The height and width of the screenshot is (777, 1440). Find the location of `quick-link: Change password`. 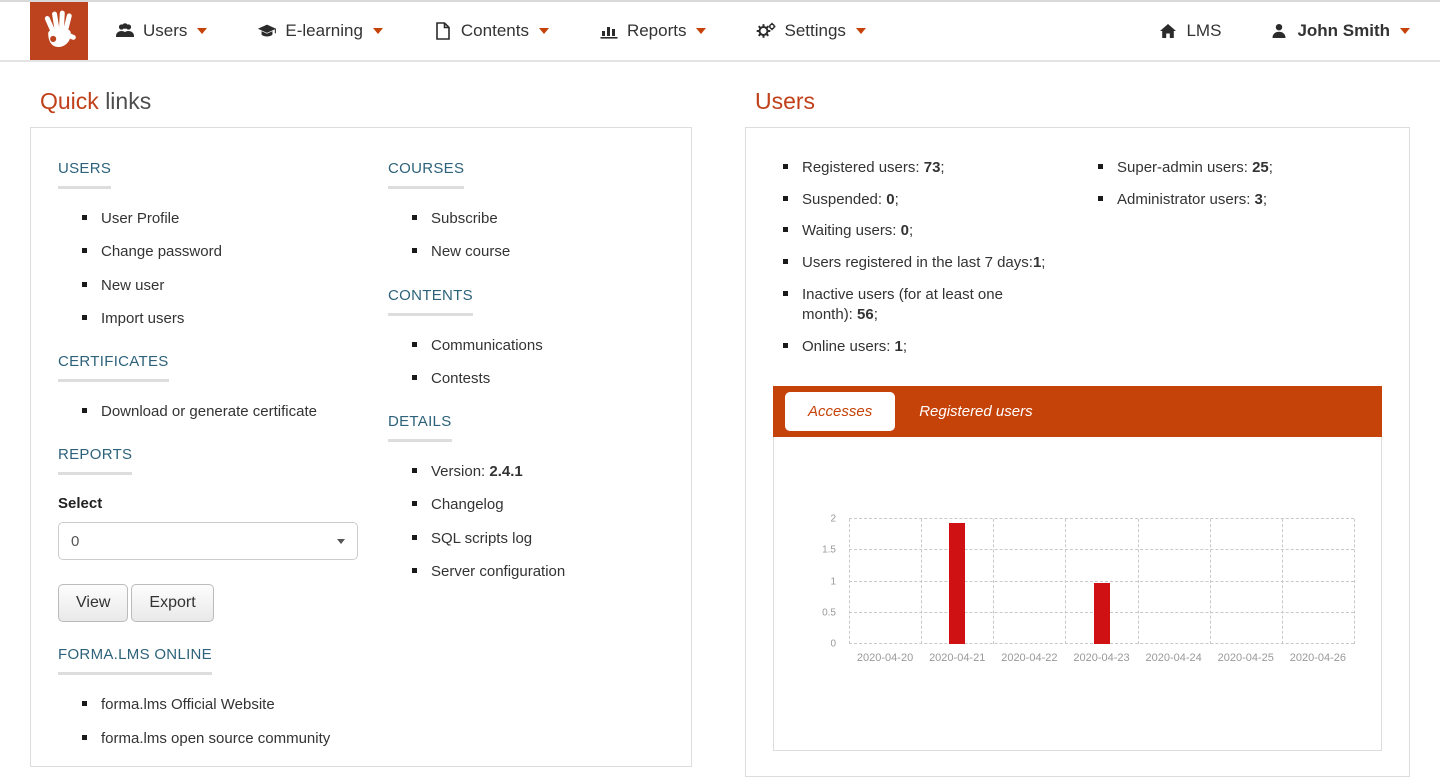

quick-link: Change password is located at coordinates (220, 252).